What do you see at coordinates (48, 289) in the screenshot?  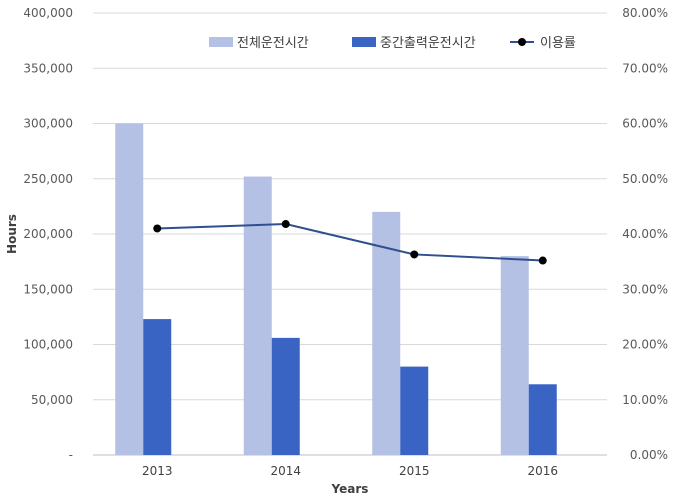 I see `y-tick-label: 150,000` at bounding box center [48, 289].